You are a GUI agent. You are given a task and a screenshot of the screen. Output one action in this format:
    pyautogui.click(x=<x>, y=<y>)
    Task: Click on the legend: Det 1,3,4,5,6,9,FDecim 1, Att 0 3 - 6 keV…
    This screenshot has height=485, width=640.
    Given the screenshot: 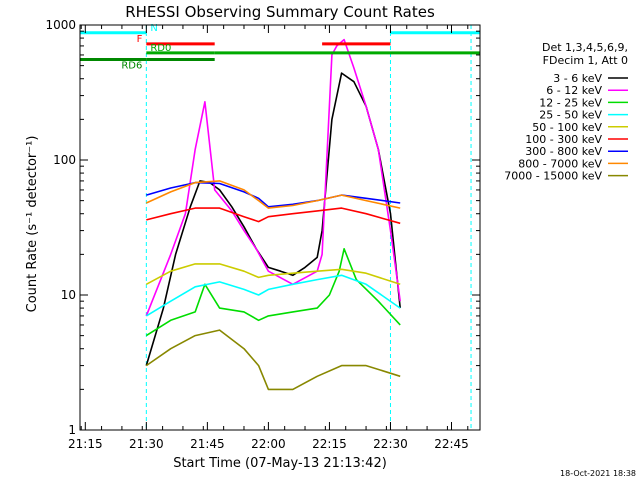 What is the action you would take?
    pyautogui.click(x=566, y=112)
    